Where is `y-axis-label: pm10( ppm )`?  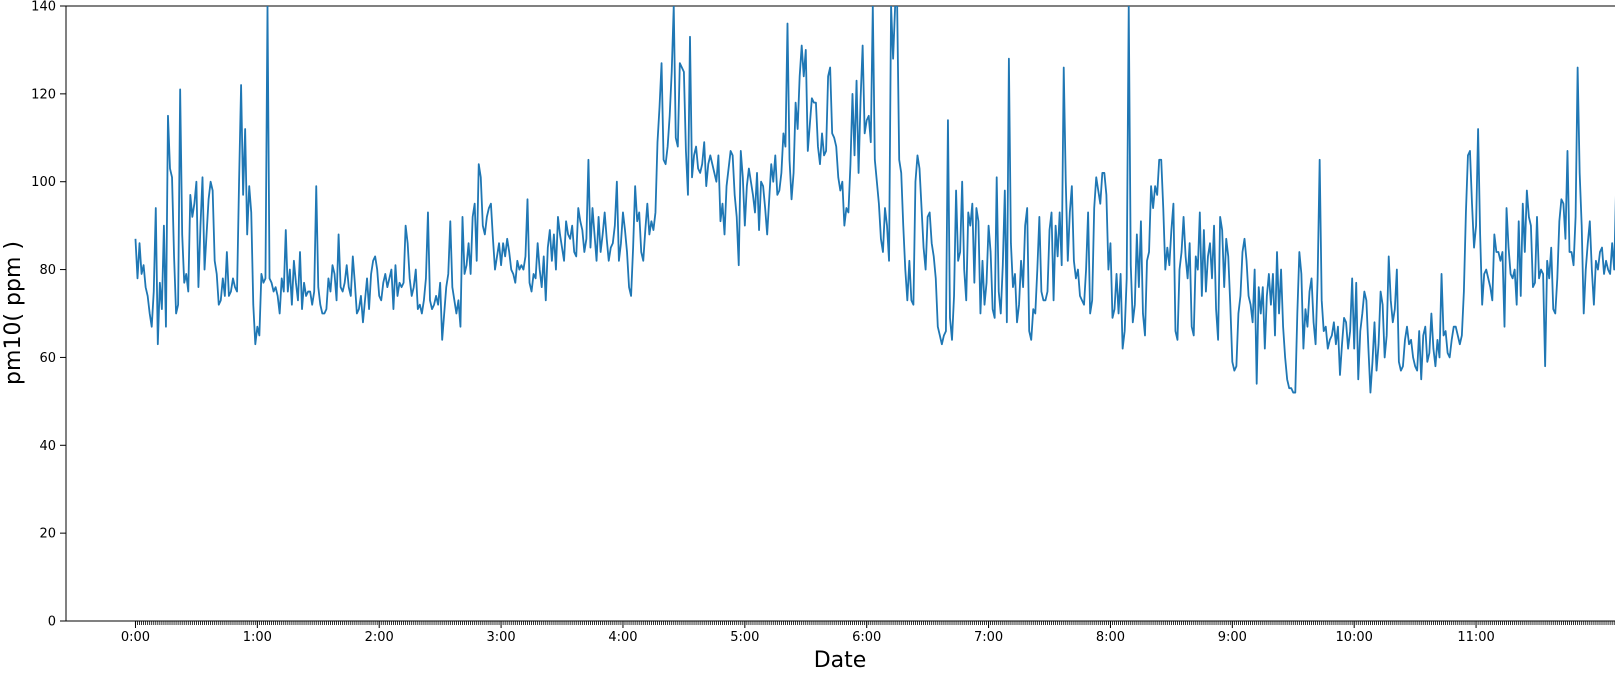 y-axis-label: pm10( ppm ) is located at coordinates (13, 313).